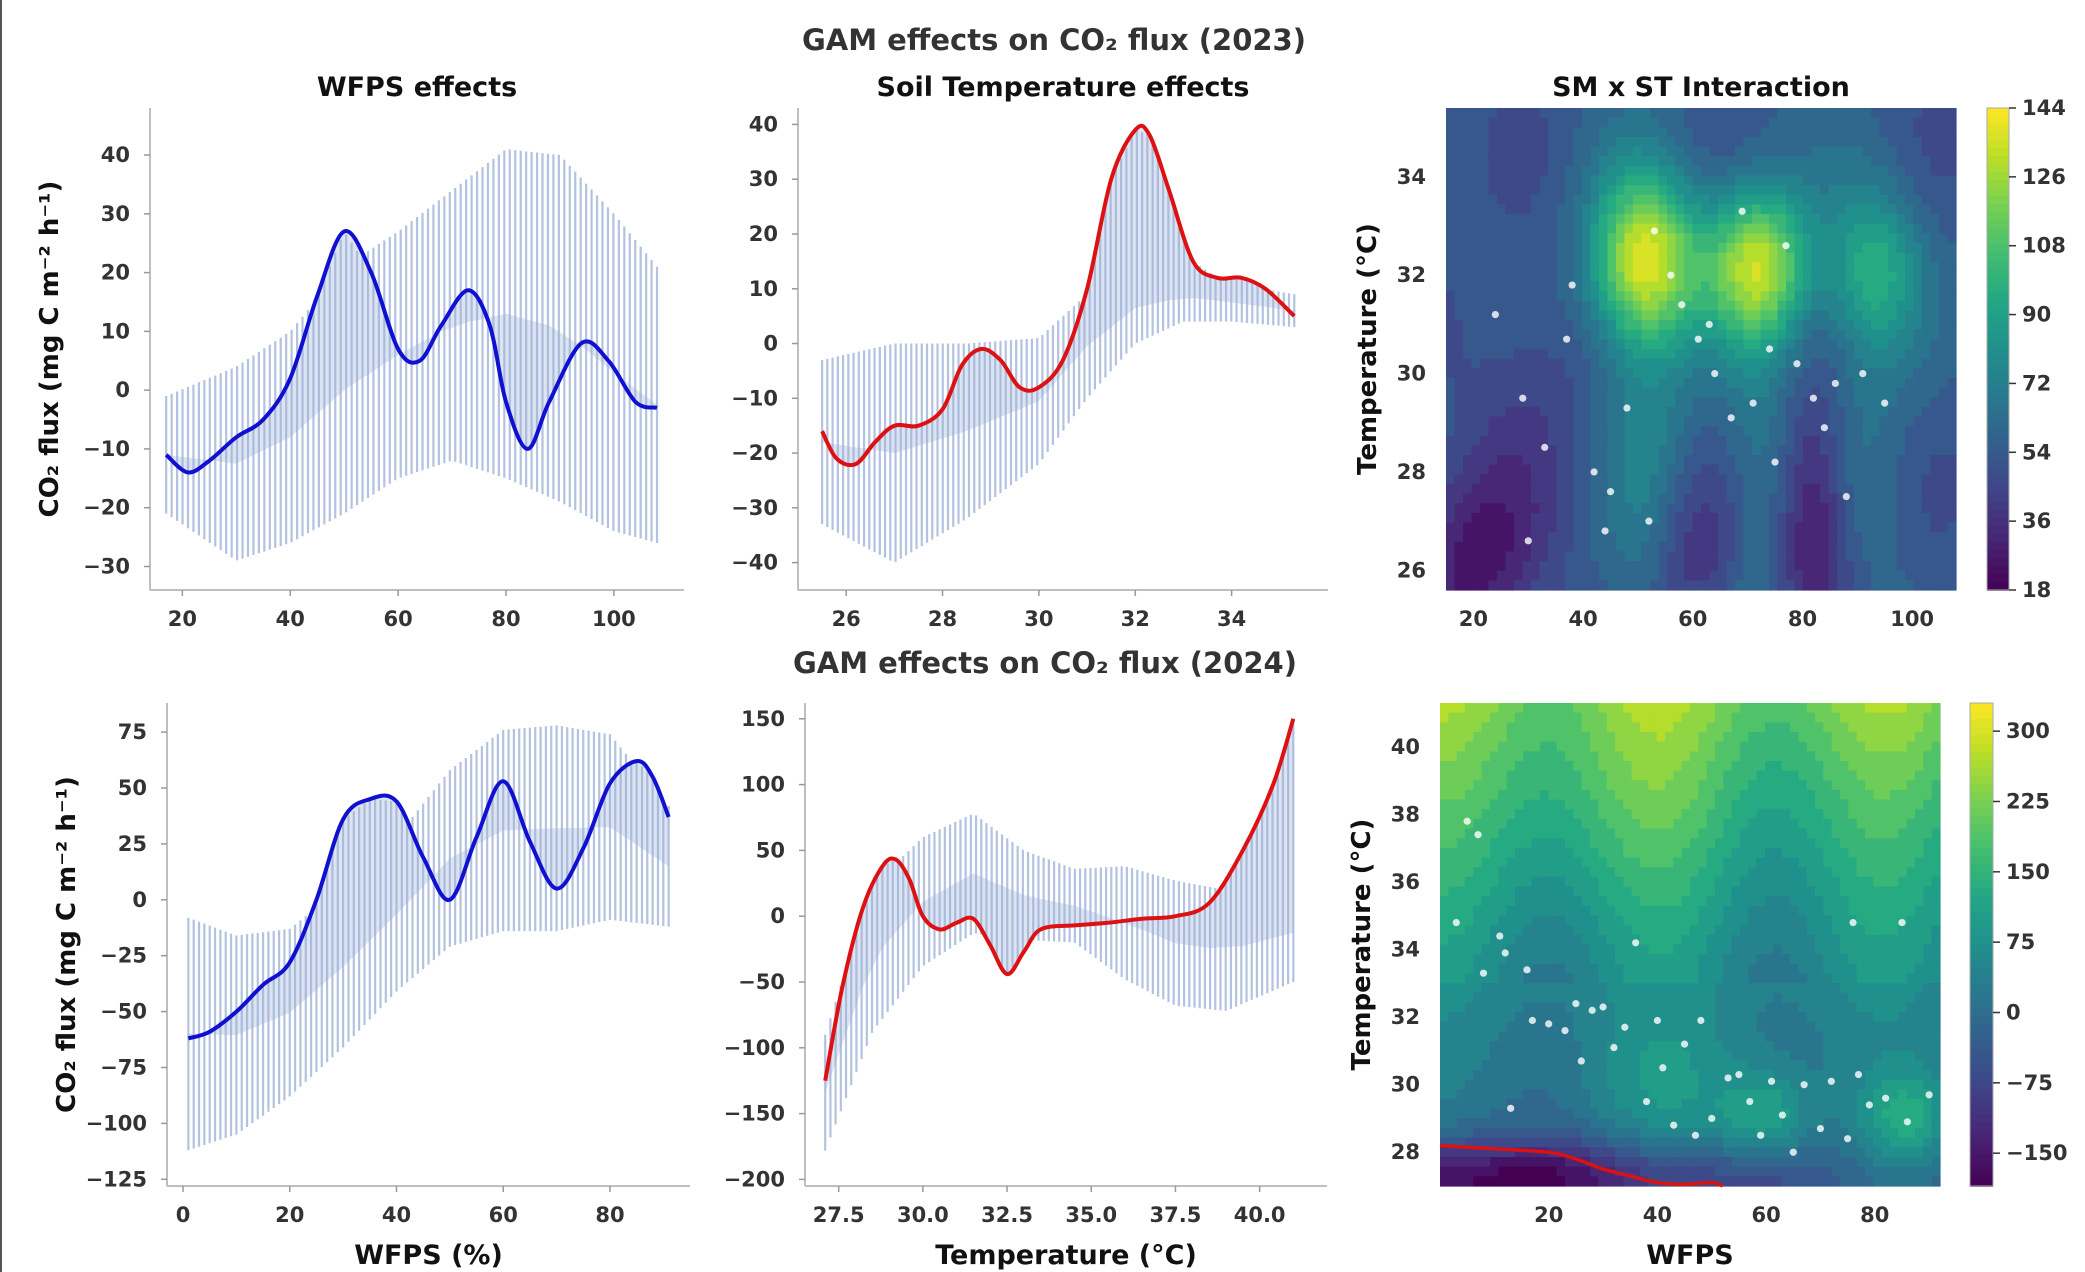  Describe the element at coordinates (763, 179) in the screenshot. I see `temp_2023-ytick-label-7: 30` at that location.